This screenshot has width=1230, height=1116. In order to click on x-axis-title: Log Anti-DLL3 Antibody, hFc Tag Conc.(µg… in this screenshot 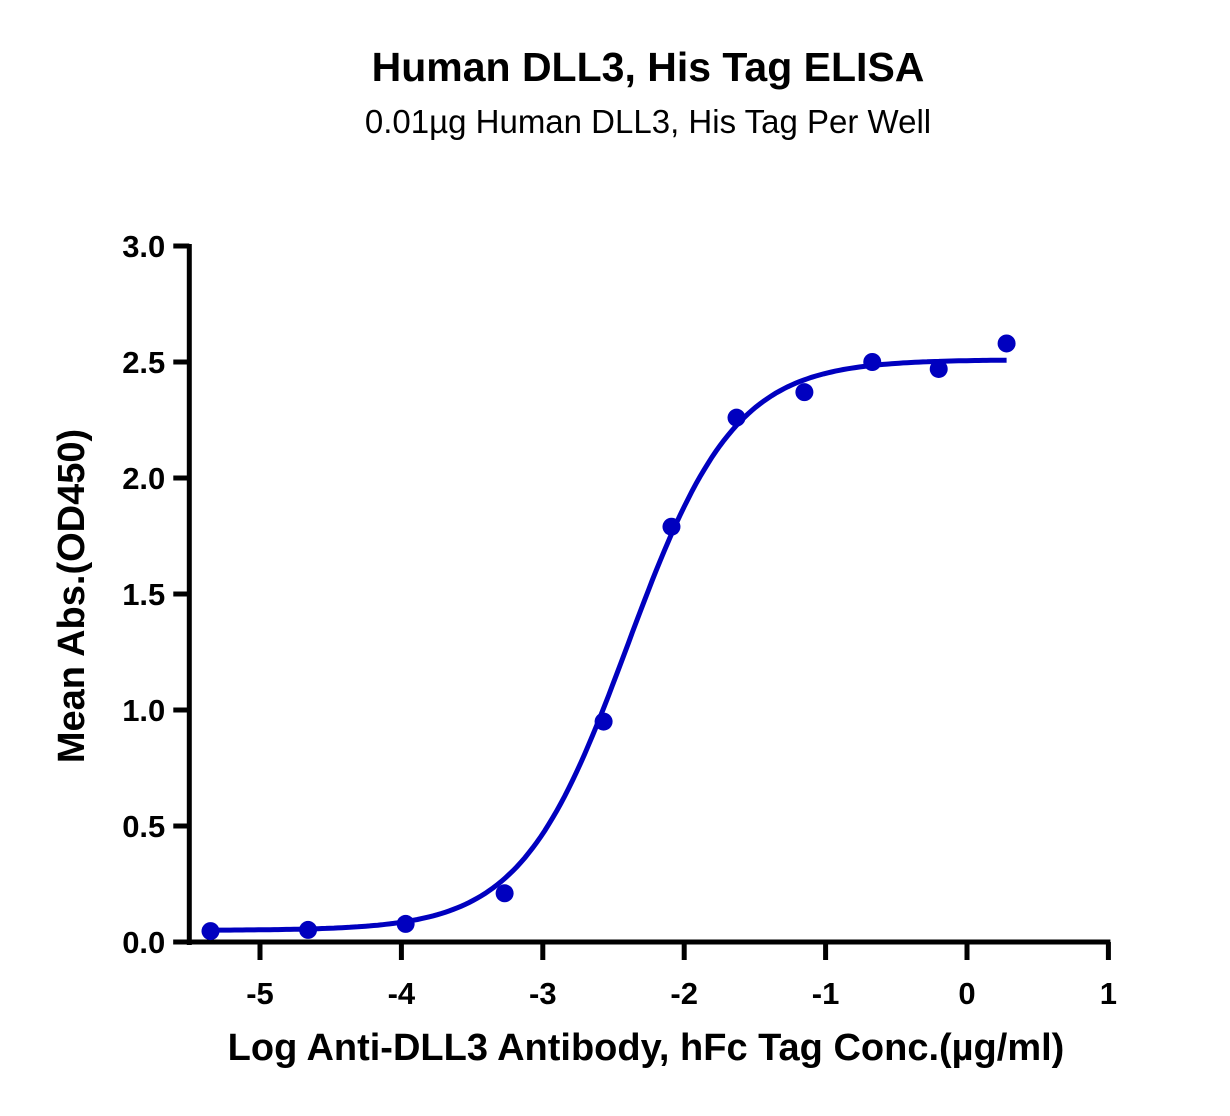, I will do `click(646, 1048)`.